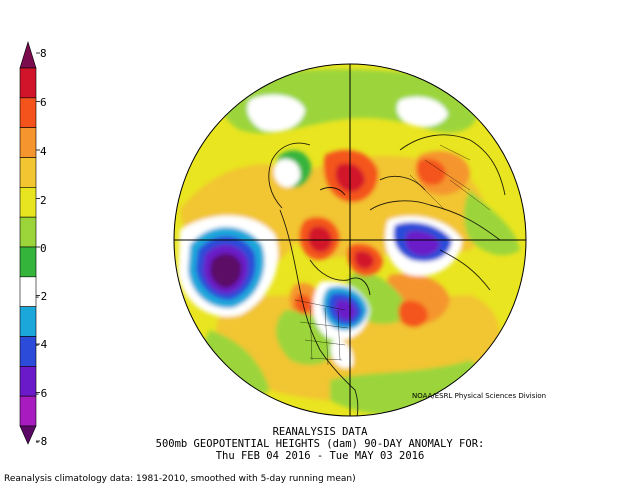  What do you see at coordinates (320, 456) in the screenshot?
I see `caption-line-3: Thu FEB 04 2016 - Tue MAY 03 2016` at bounding box center [320, 456].